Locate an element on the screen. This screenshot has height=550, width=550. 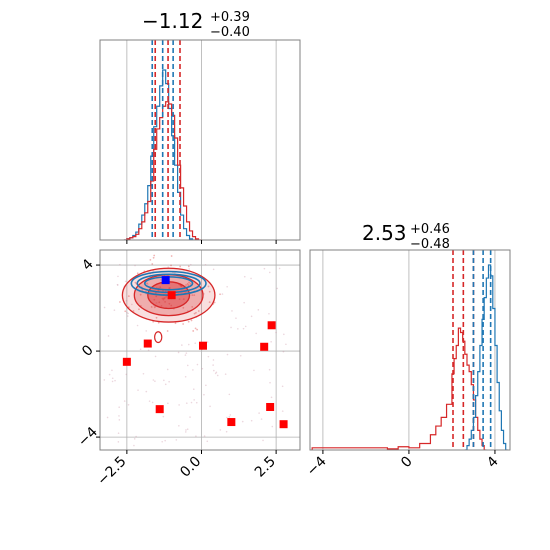
x-tick-labels: −4 0 4 is located at coordinates (403, 466).